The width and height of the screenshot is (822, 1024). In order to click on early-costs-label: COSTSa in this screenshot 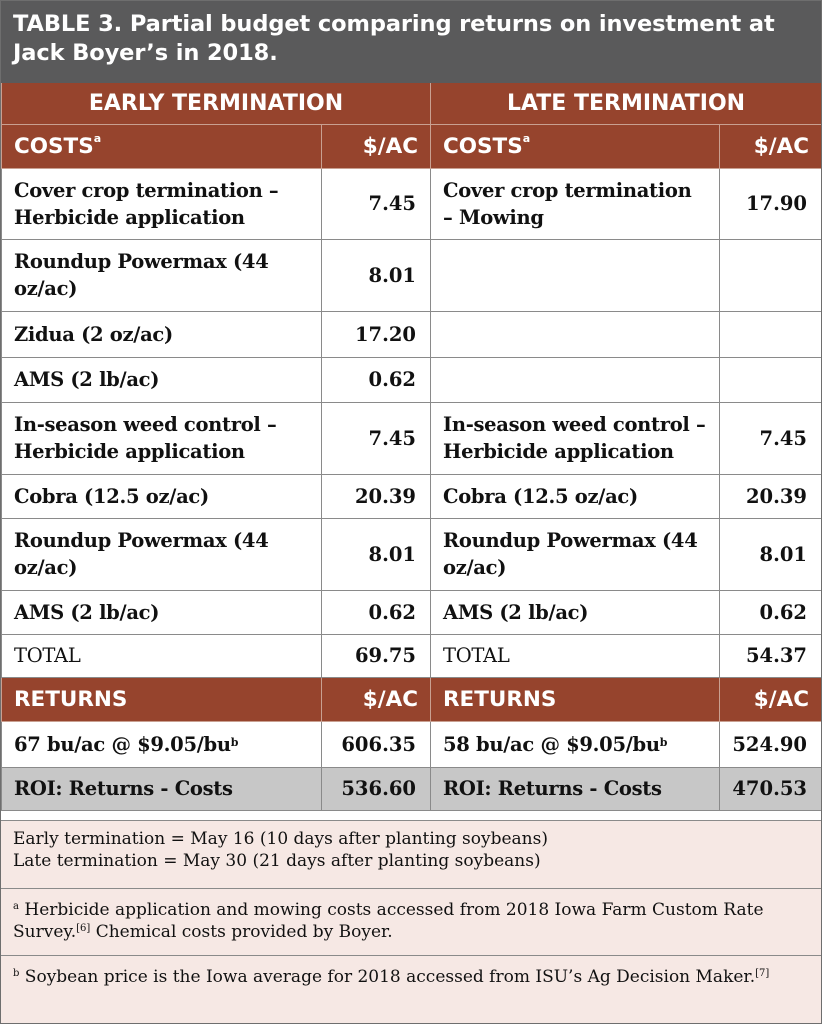, I will do `click(161, 146)`.